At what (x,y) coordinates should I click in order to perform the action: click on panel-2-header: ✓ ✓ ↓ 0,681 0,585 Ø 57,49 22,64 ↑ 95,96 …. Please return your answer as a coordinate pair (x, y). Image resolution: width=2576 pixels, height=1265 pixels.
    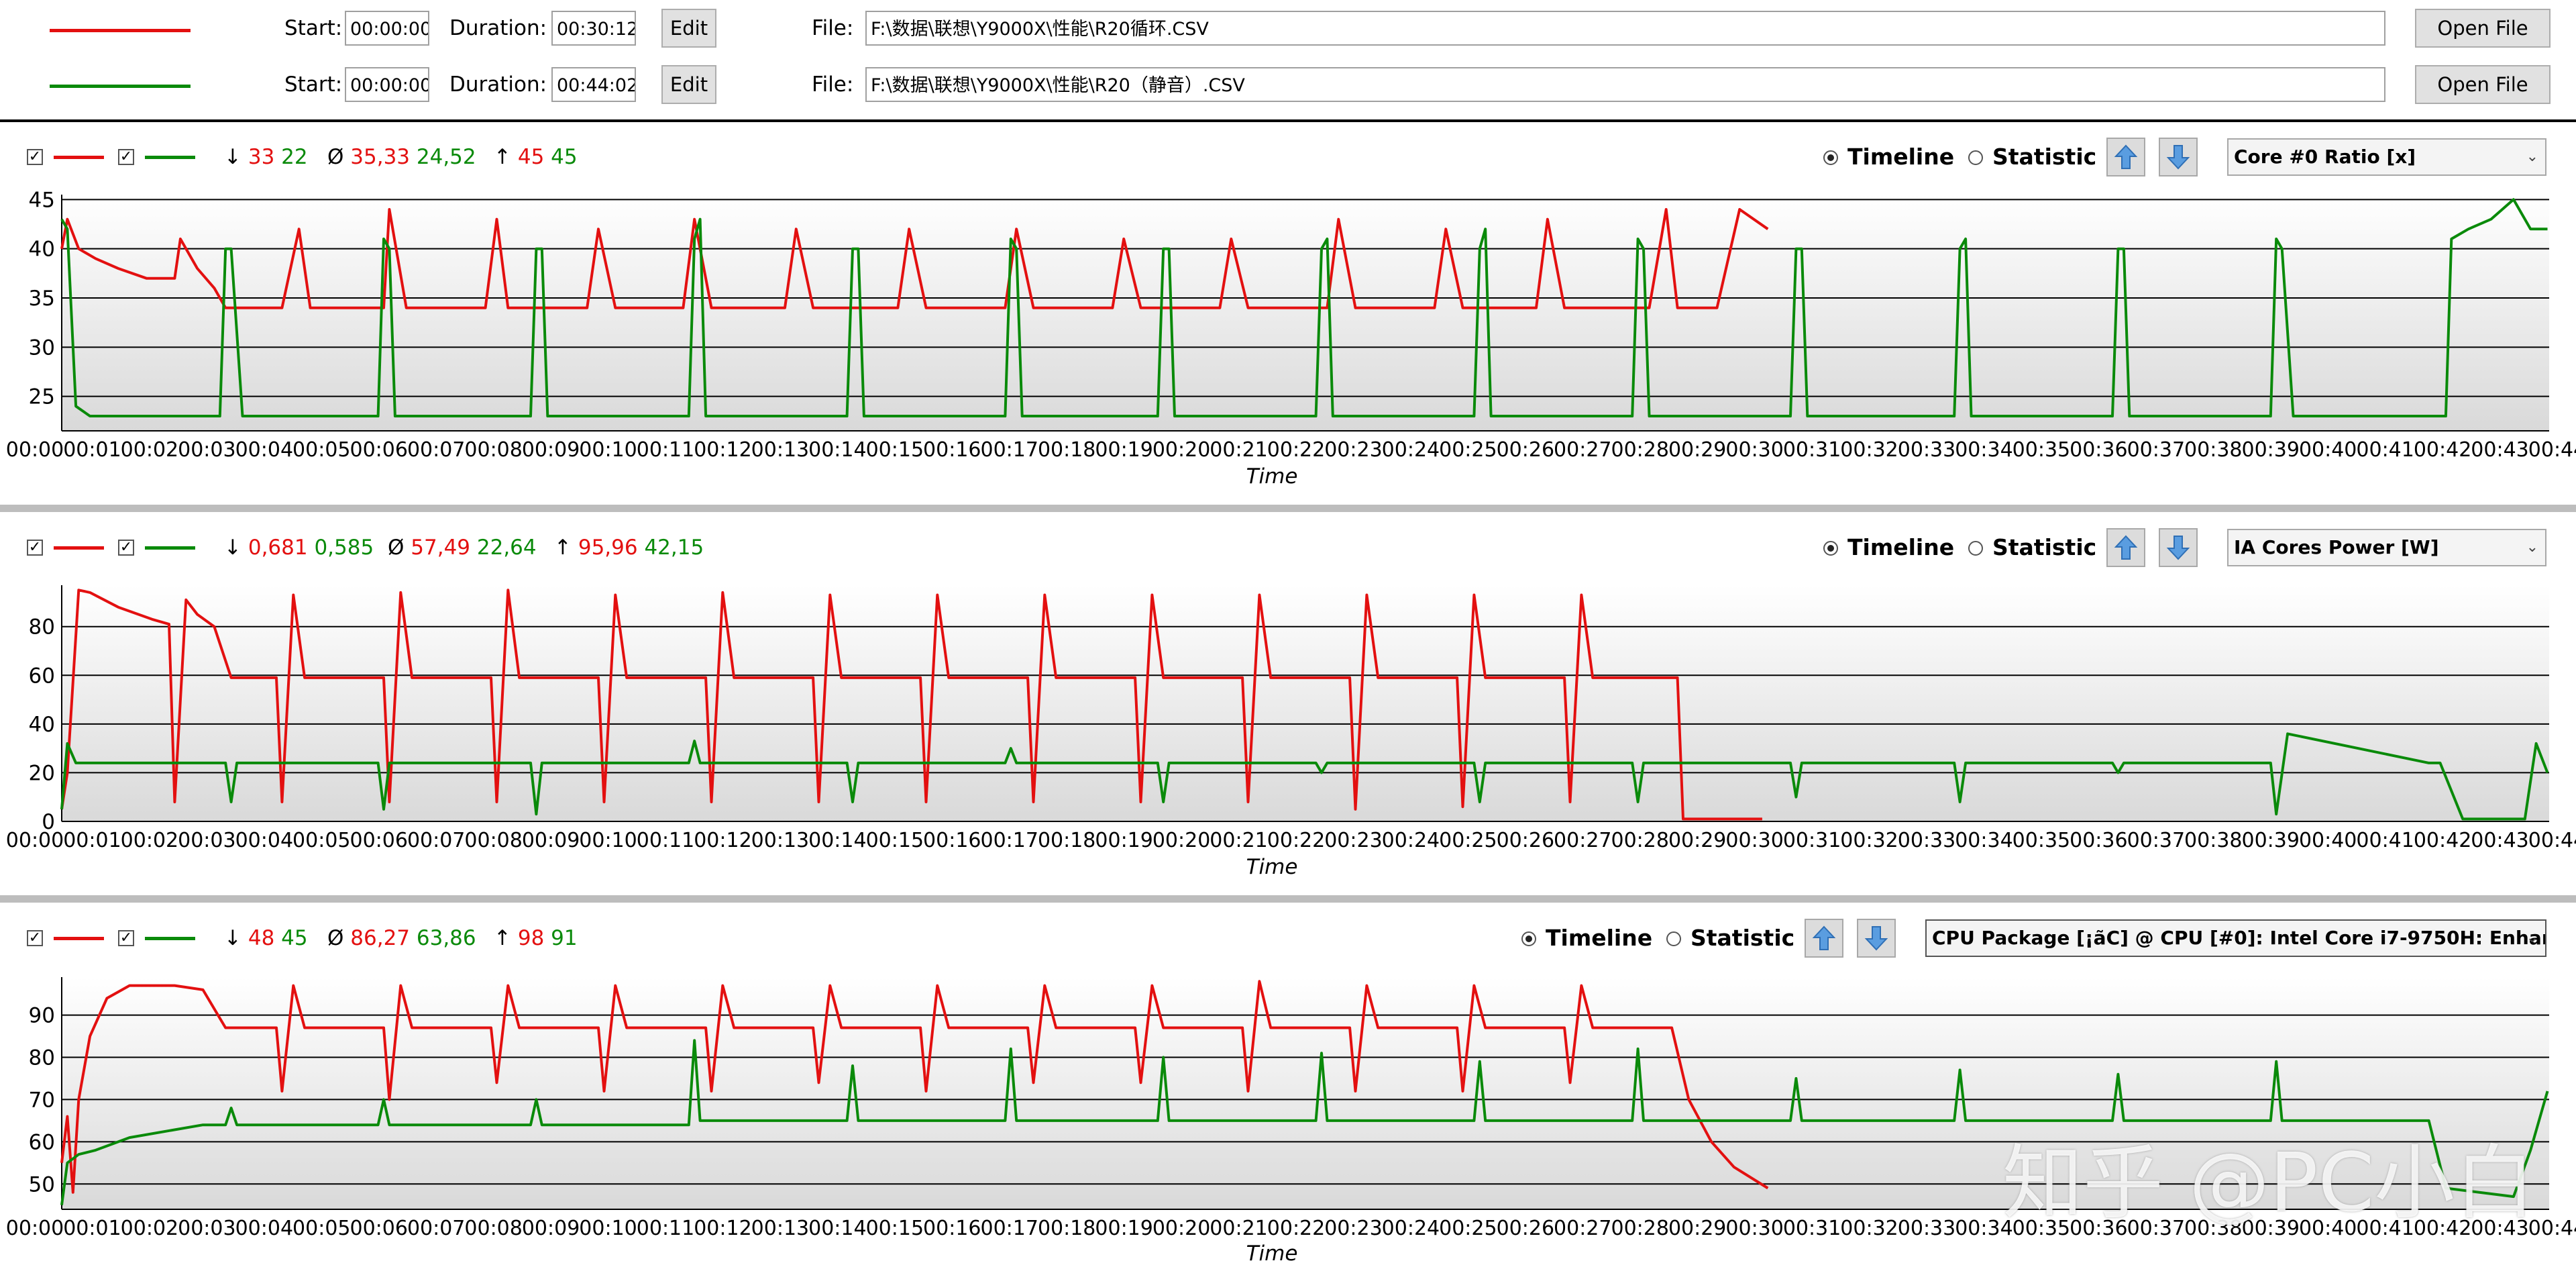
    Looking at the image, I should click on (1288, 549).